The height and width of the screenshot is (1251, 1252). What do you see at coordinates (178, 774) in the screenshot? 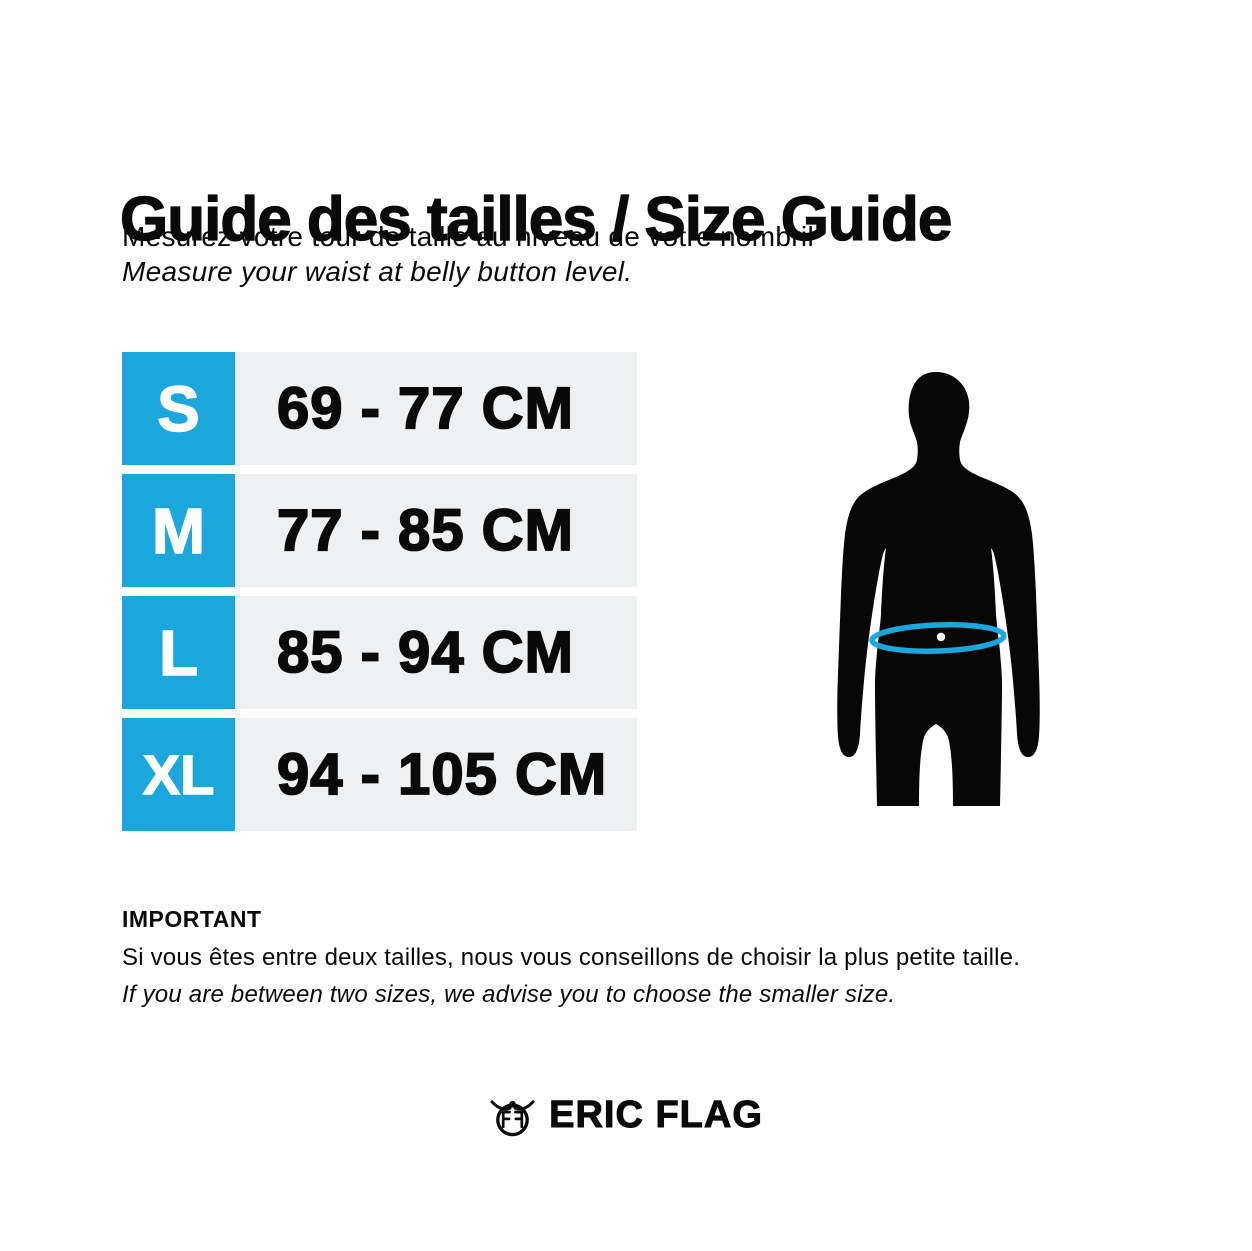
I see `size-label-xl: XL` at bounding box center [178, 774].